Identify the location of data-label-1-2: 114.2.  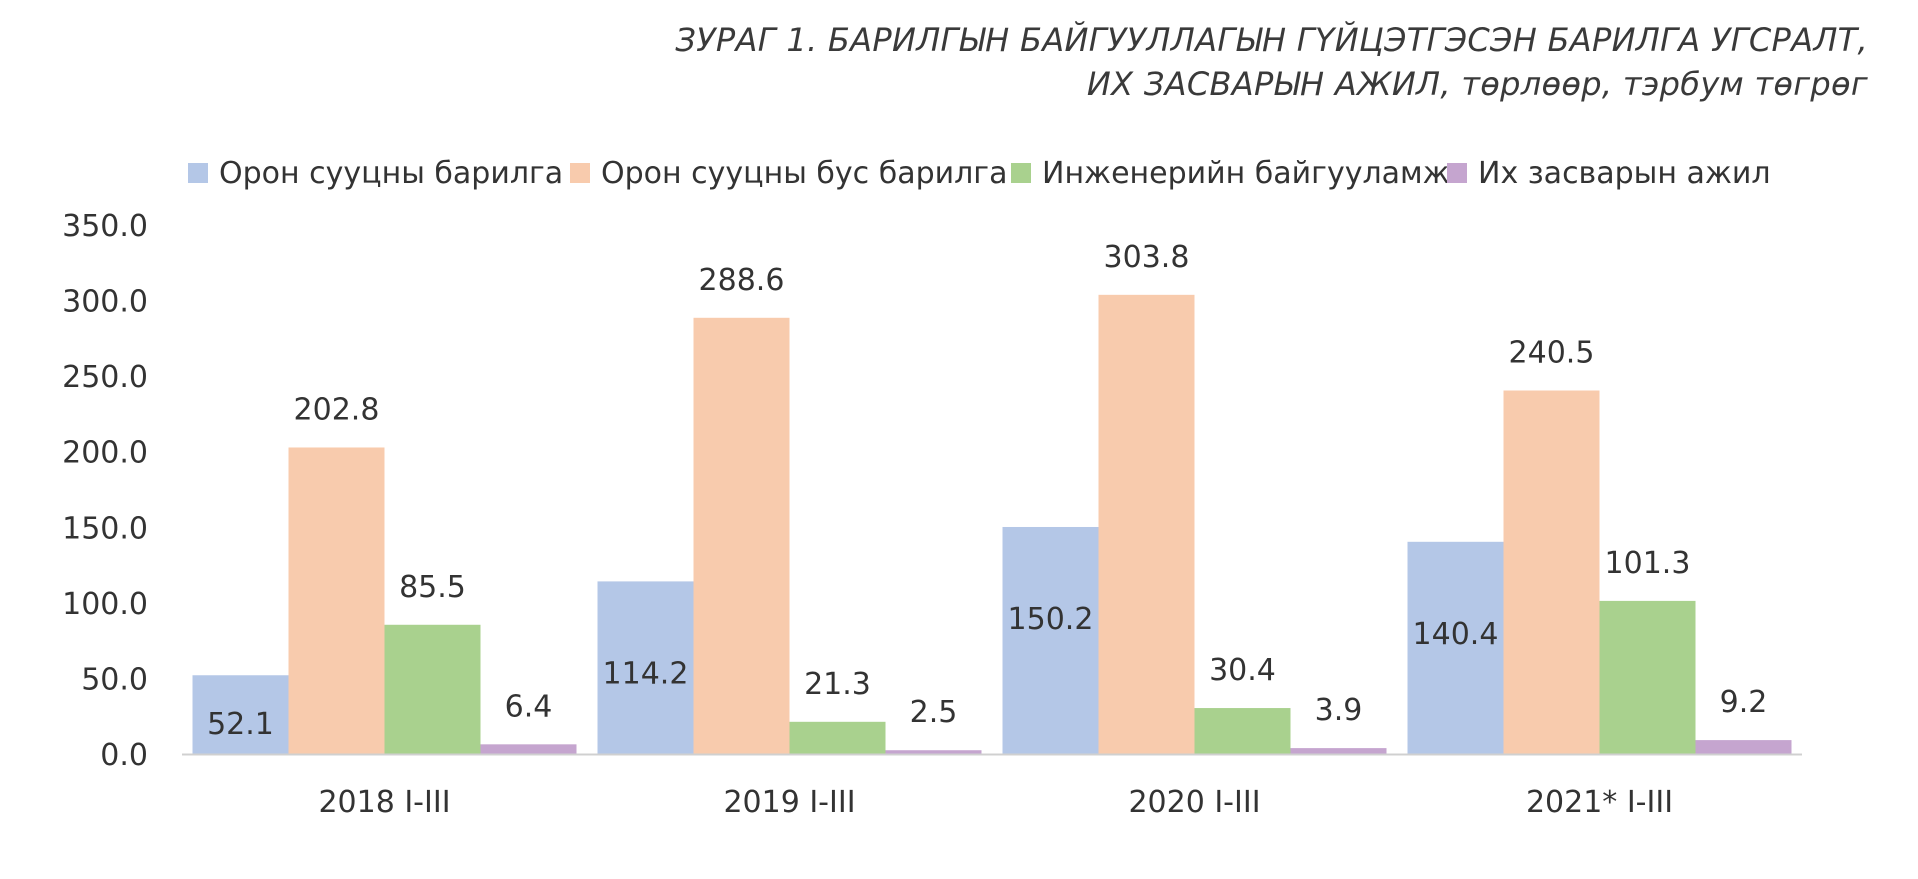
(646, 673).